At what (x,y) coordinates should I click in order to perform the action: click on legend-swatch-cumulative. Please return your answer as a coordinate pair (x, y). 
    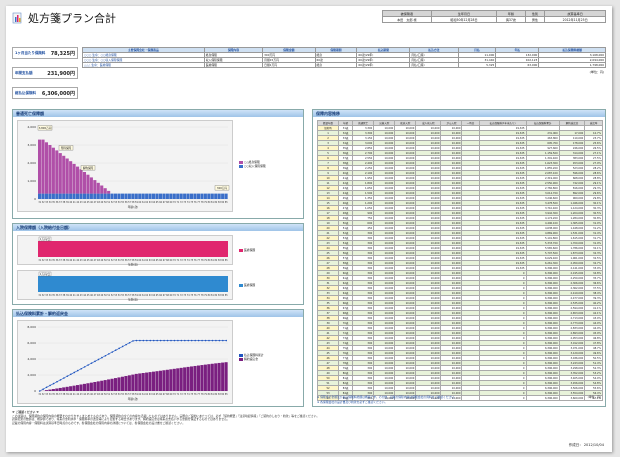
    Looking at the image, I should click on (241, 355).